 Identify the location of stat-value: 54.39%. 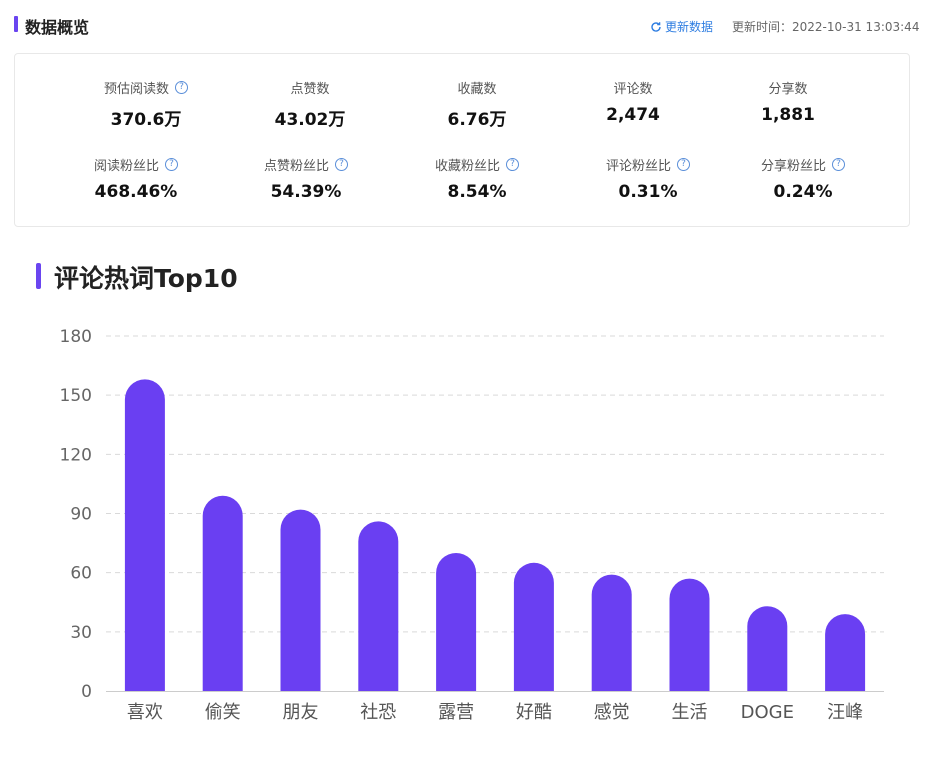
(306, 192).